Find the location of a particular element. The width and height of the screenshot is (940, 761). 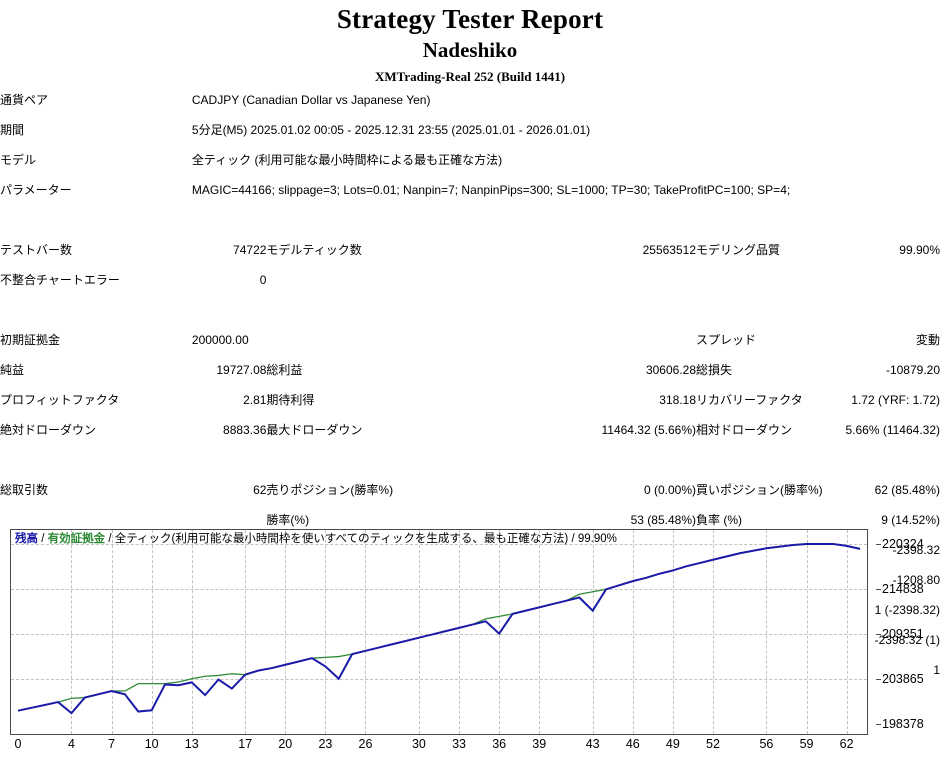

legend-equity-label: 有効証拠金 is located at coordinates (76, 539).